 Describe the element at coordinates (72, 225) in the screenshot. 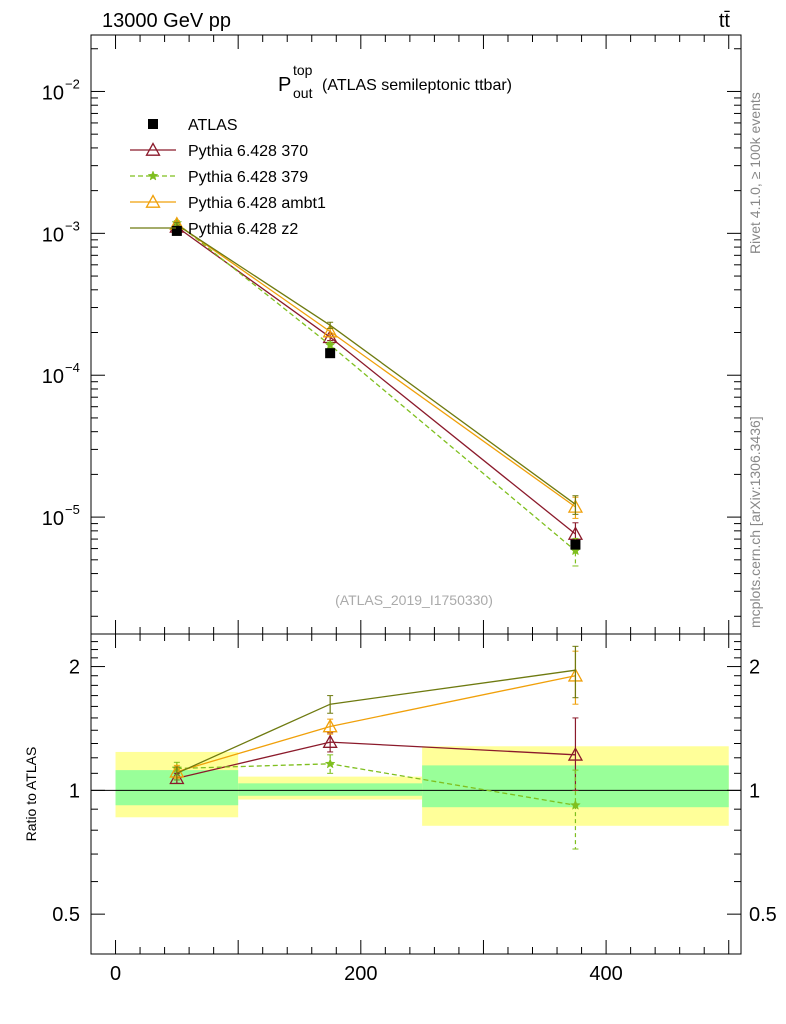

I see `main-ytick-exponent: −3` at that location.